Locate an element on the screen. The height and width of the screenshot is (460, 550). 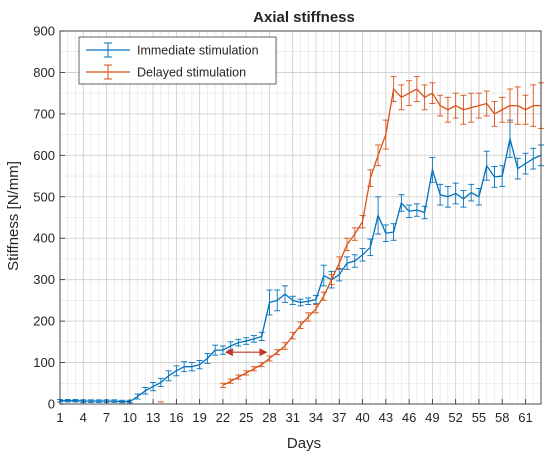
legend-entry-immediate: Immediate stimulation is located at coordinates (172, 50).